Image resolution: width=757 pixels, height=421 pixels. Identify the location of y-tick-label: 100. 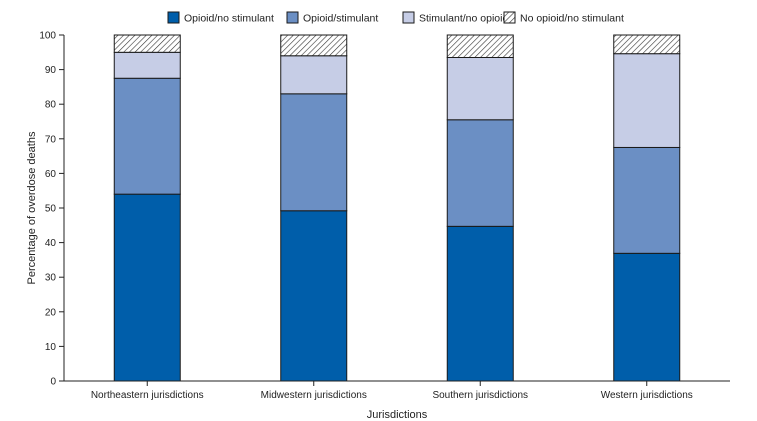
(47, 36).